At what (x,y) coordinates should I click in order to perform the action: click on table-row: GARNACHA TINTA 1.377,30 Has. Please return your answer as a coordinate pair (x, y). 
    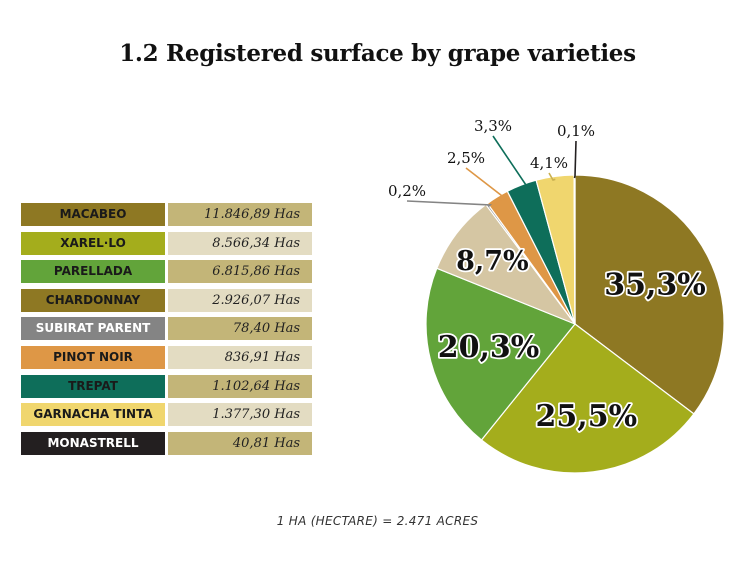
    Looking at the image, I should click on (166, 415).